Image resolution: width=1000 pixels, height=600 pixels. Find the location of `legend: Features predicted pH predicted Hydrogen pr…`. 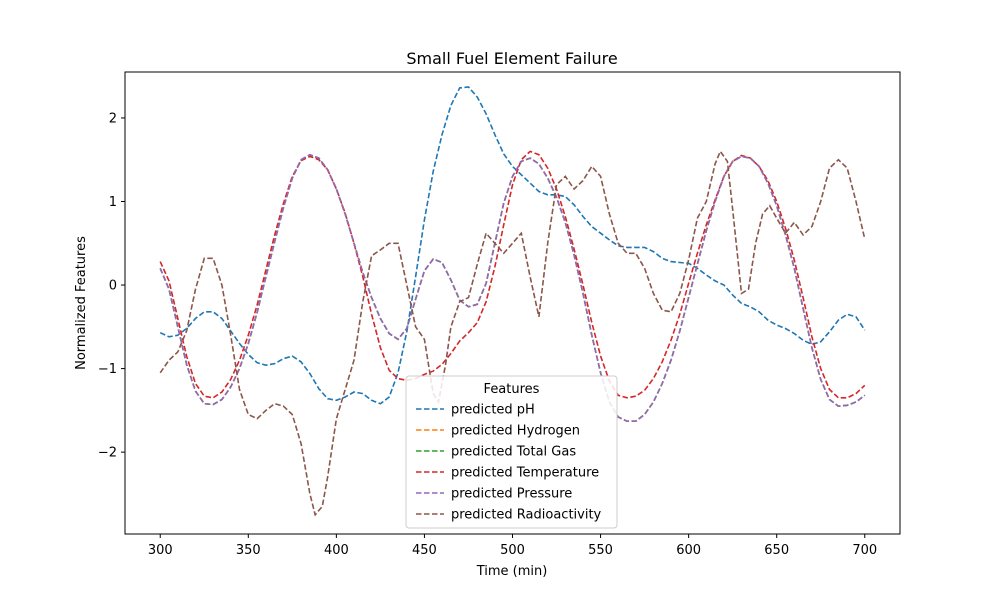

legend: Features predicted pH predicted Hydrogen pr… is located at coordinates (511, 452).